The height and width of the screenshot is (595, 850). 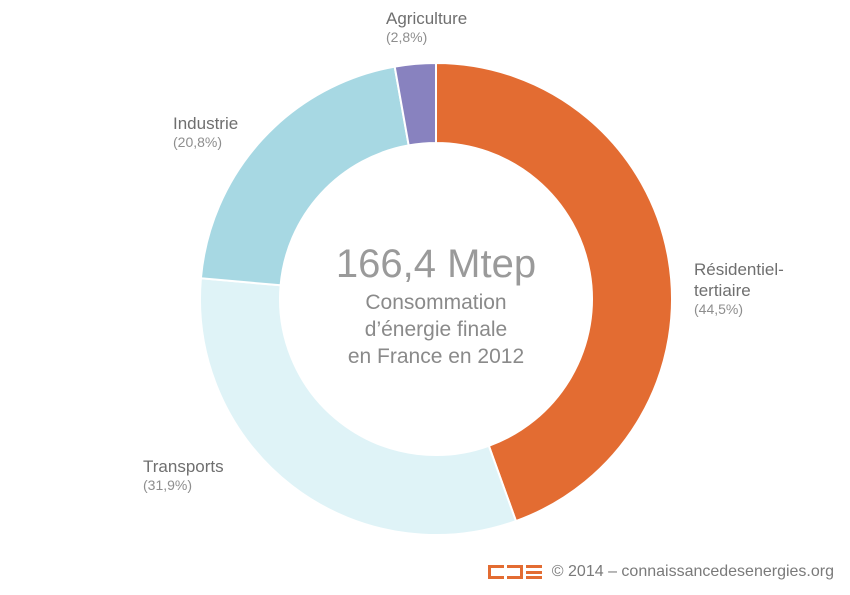 What do you see at coordinates (436, 329) in the screenshot?
I see `center-caption-line-2: d’énergie finale` at bounding box center [436, 329].